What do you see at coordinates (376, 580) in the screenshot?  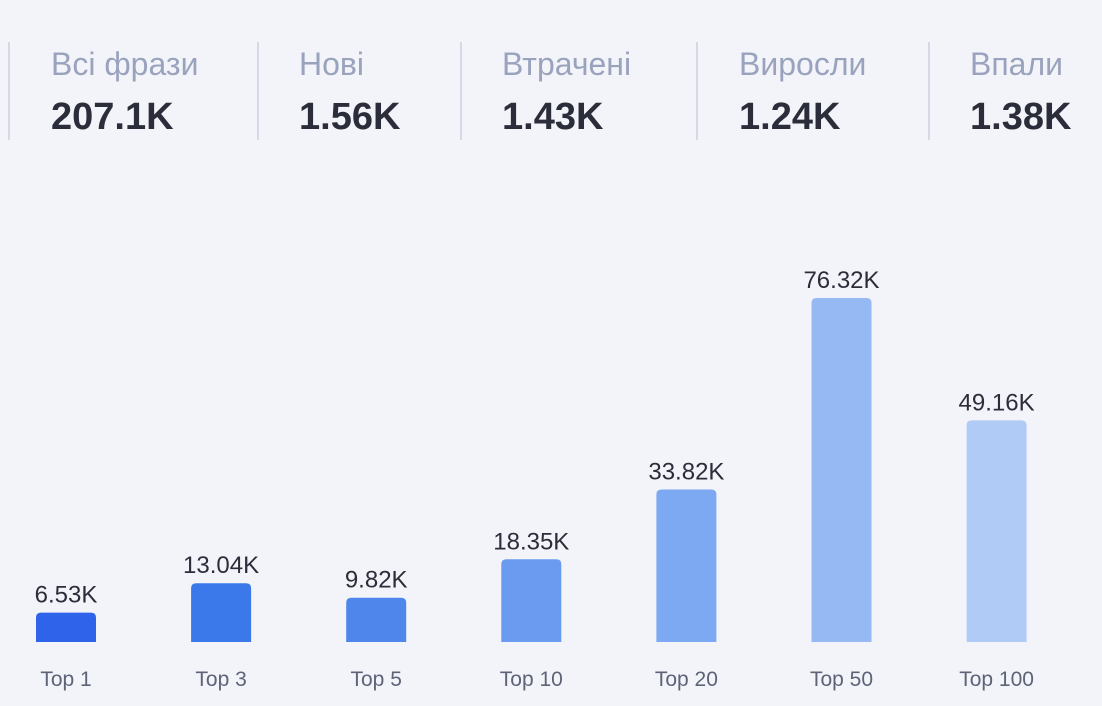 I see `bar-value-label: 9.82K` at bounding box center [376, 580].